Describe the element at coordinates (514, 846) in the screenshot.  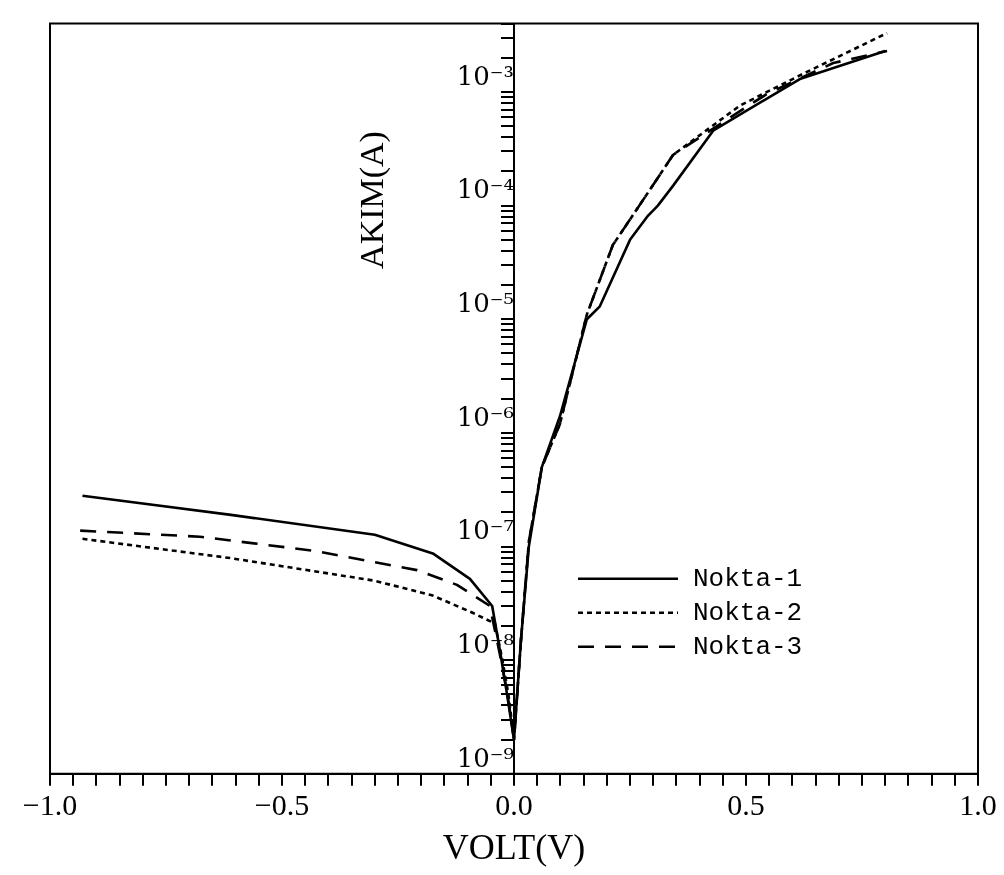
I see `x-axis-title: VOLT(V)` at that location.